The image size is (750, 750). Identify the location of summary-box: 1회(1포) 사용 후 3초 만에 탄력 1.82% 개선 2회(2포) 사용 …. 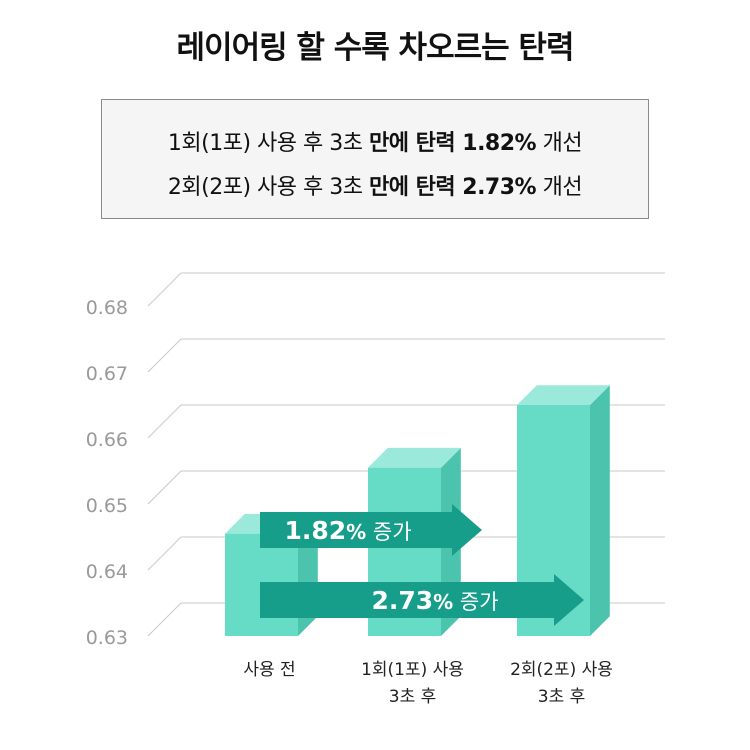
(375, 159).